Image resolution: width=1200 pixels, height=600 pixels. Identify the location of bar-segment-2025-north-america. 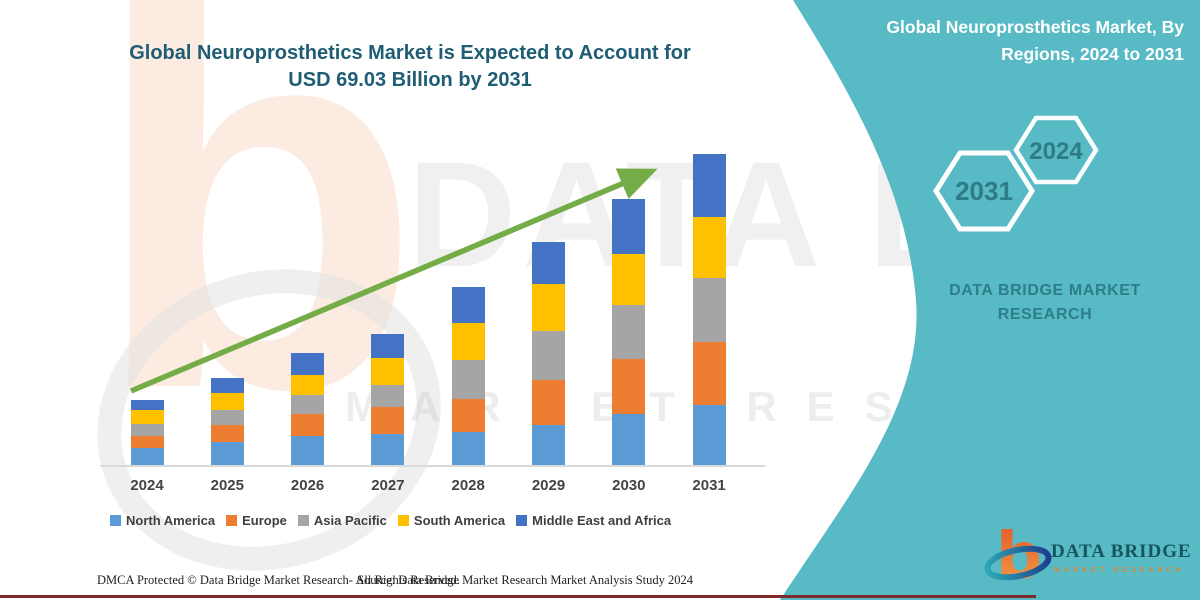
(227, 454).